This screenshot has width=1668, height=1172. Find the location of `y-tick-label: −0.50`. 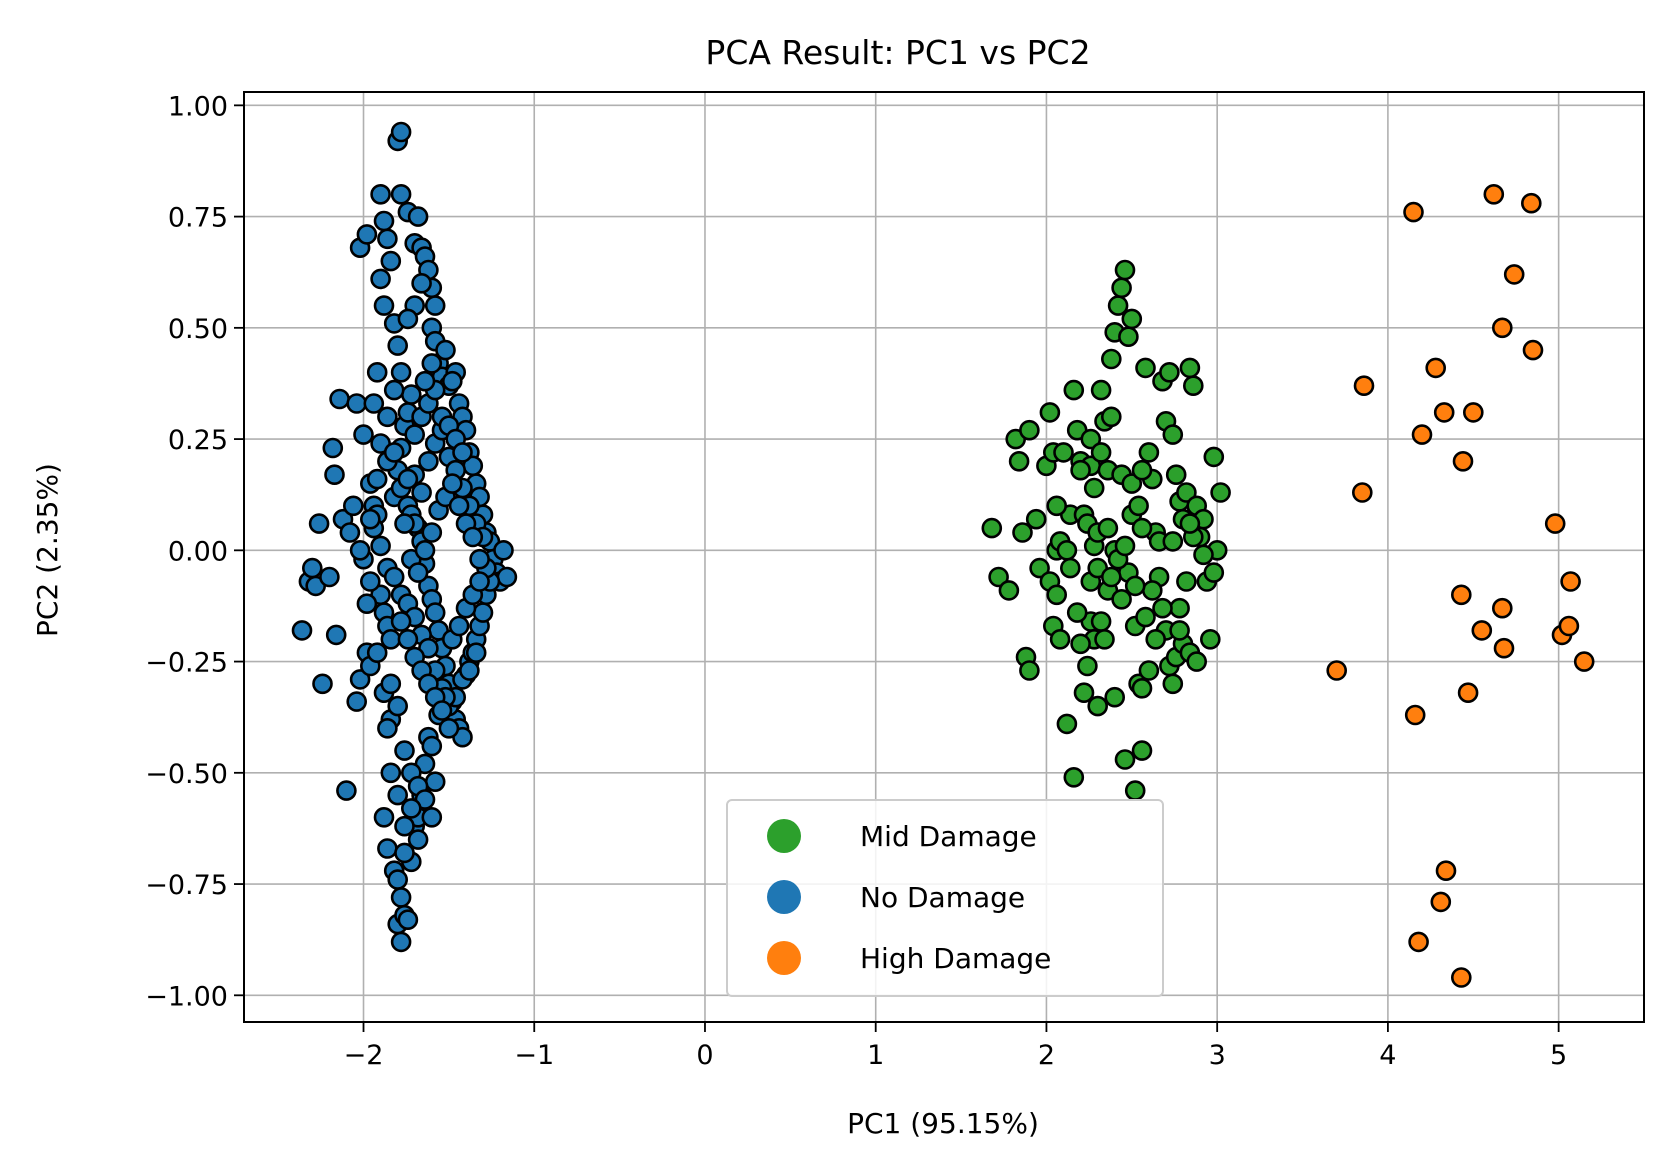

y-tick-label: −0.50 is located at coordinates (186, 774).